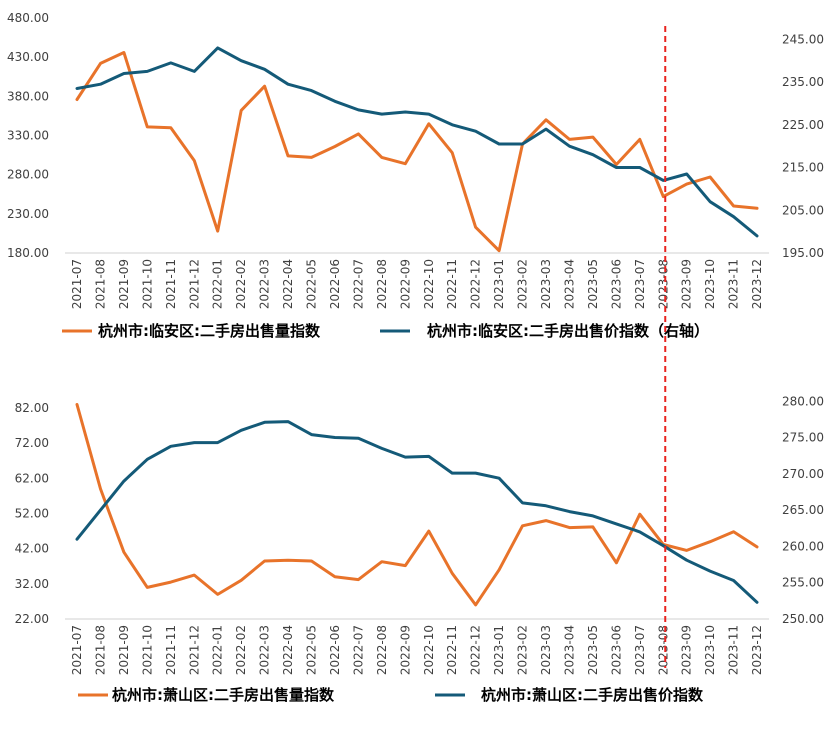 The height and width of the screenshot is (732, 838). Describe the element at coordinates (803, 619) in the screenshot. I see `y-right-tick-label: 250.00` at that location.